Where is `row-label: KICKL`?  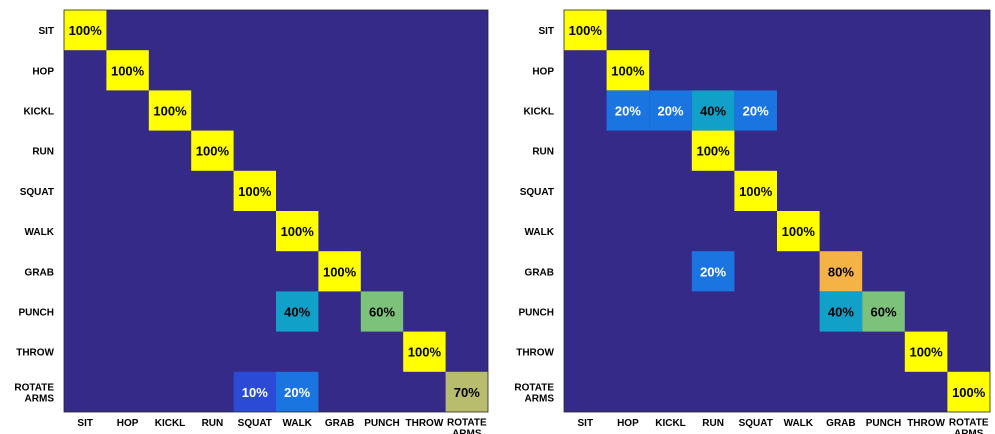 row-label: KICKL is located at coordinates (538, 112).